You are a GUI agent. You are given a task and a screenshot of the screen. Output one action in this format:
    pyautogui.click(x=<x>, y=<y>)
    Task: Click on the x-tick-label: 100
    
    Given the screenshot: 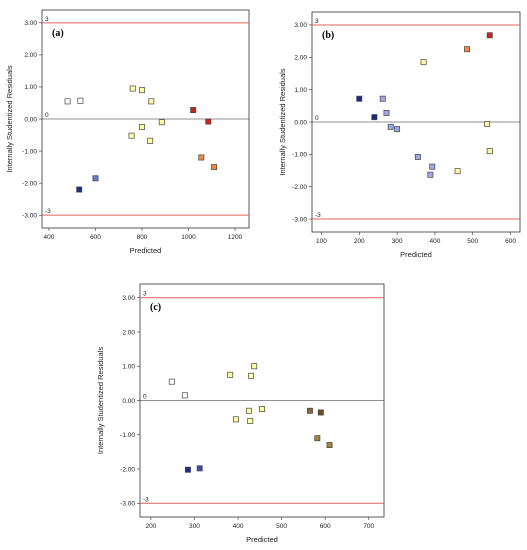 What is the action you would take?
    pyautogui.click(x=321, y=241)
    